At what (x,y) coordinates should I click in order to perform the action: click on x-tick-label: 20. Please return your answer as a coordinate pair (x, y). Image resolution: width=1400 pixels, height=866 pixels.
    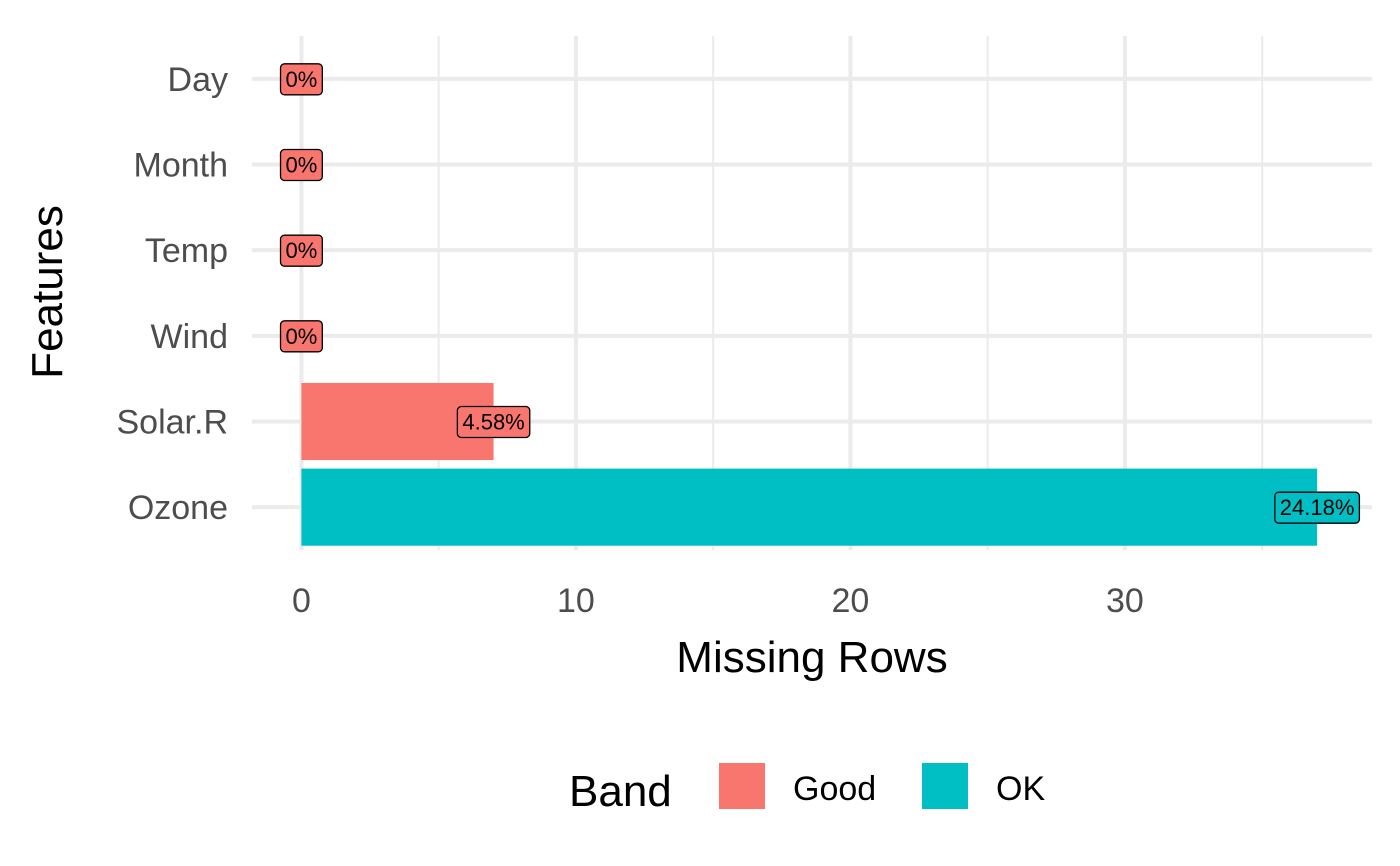
    Looking at the image, I should click on (851, 601).